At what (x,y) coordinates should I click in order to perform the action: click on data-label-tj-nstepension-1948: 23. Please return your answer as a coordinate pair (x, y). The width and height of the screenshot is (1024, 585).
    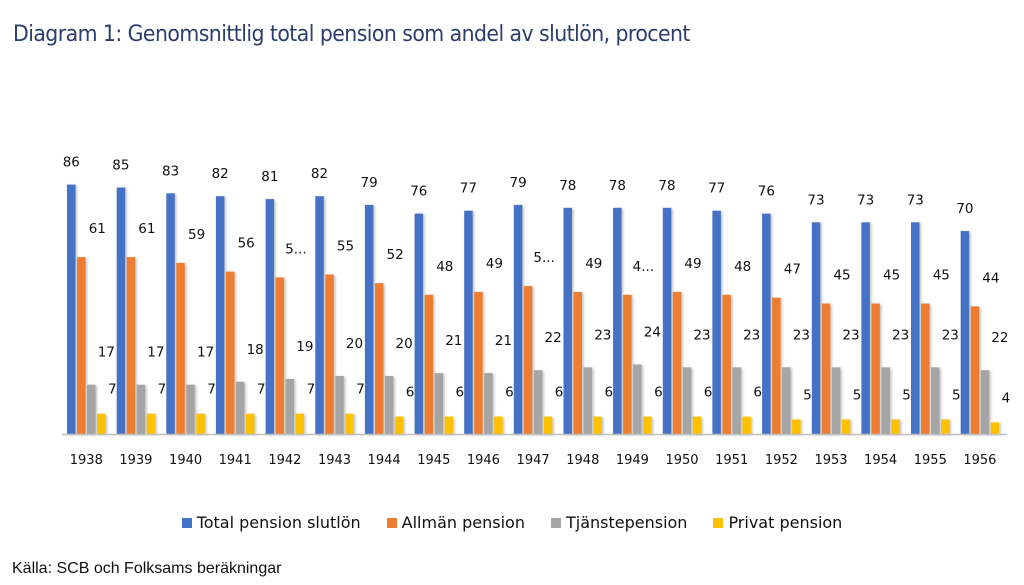
    Looking at the image, I should click on (602, 335).